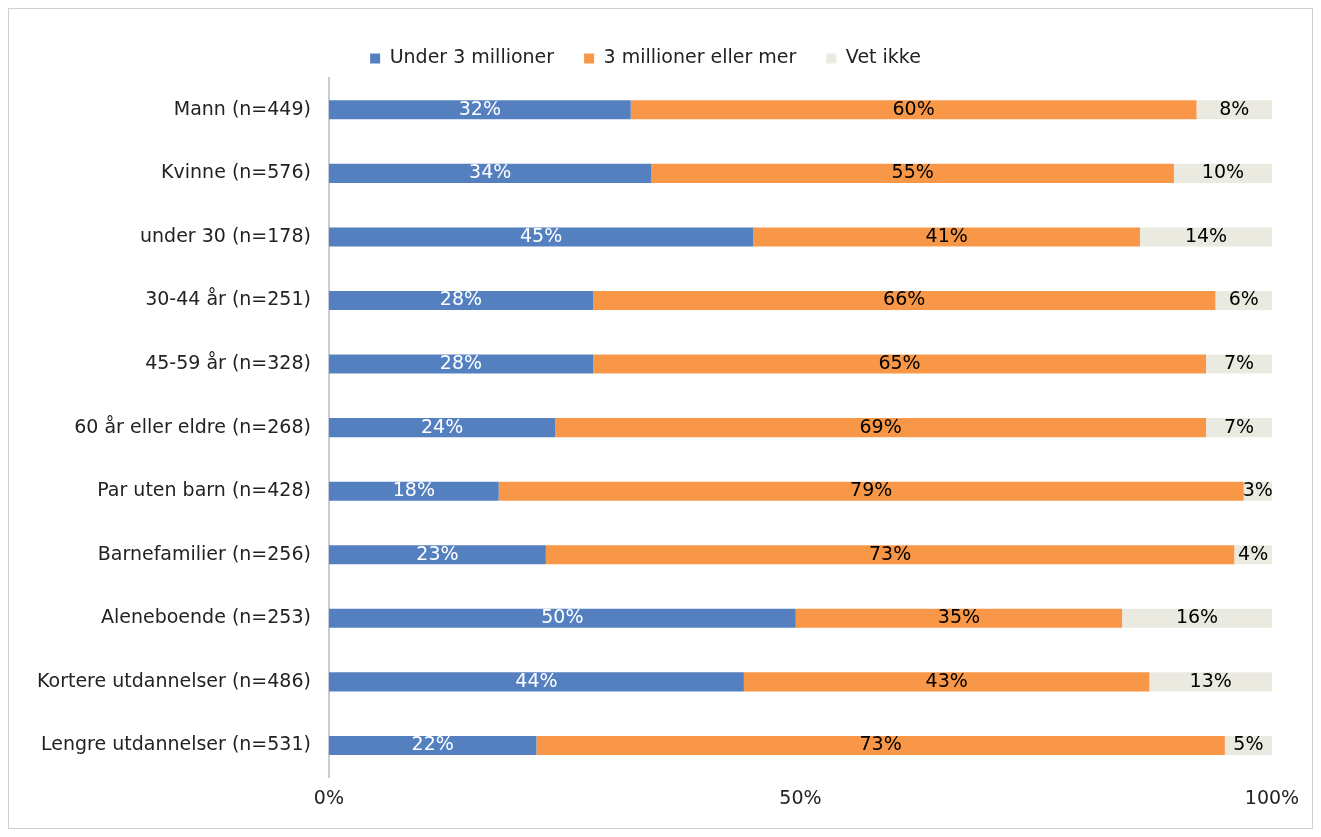 This screenshot has width=1321, height=837. I want to click on y-tick-label: 30-44 år (n=251), so click(228, 298).